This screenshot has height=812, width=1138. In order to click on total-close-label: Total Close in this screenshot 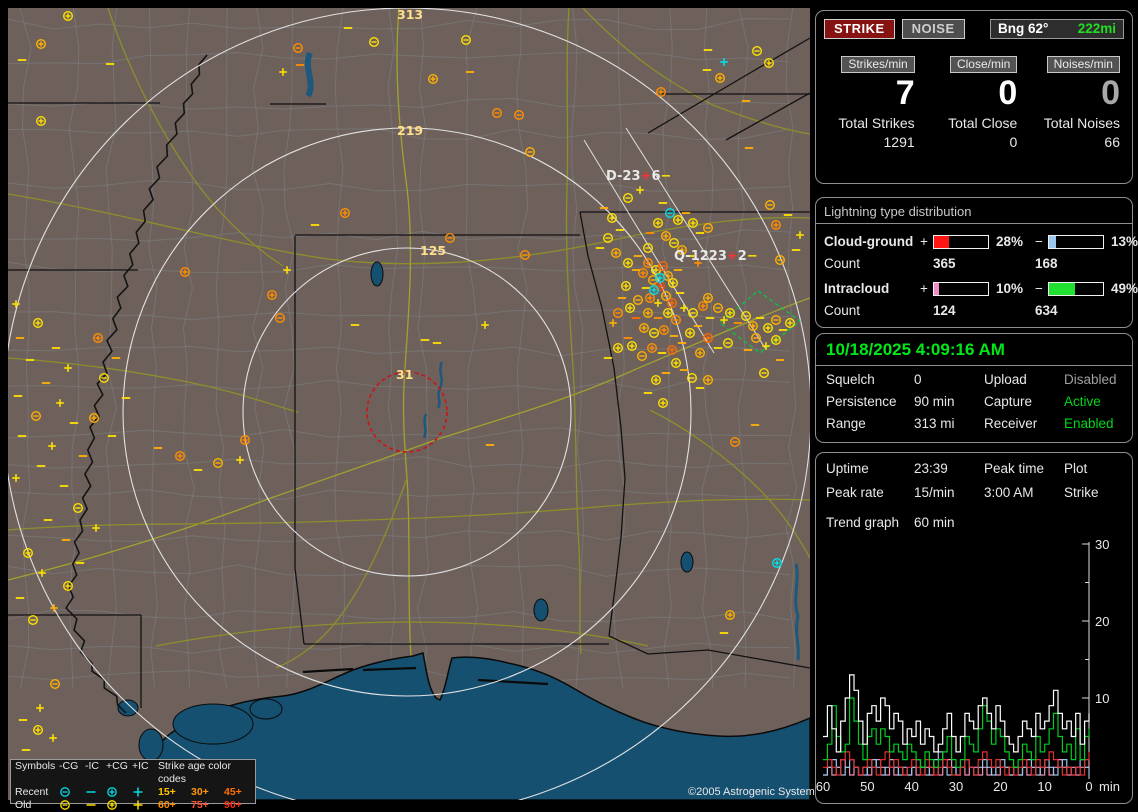, I will do `click(983, 123)`.